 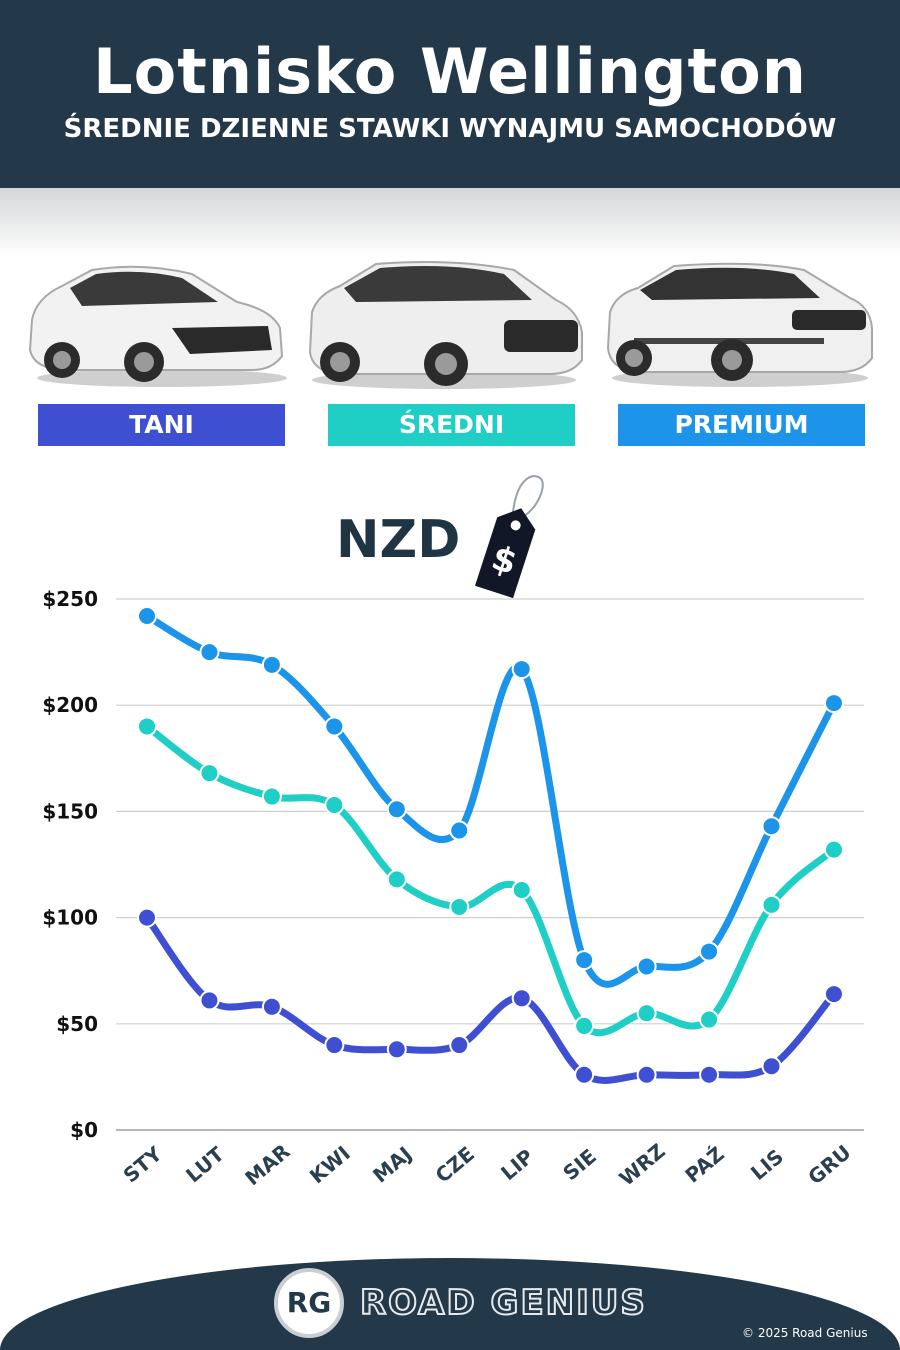 I want to click on copyright-text: © 2025 Road Genius, so click(x=805, y=1333).